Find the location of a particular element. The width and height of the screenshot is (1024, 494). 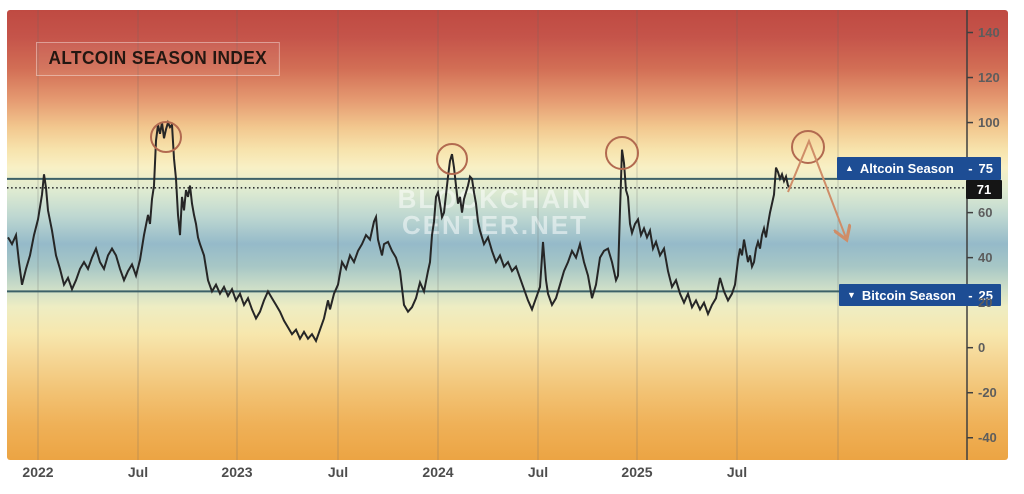

altcoin-season-value: 75 is located at coordinates (985, 168).